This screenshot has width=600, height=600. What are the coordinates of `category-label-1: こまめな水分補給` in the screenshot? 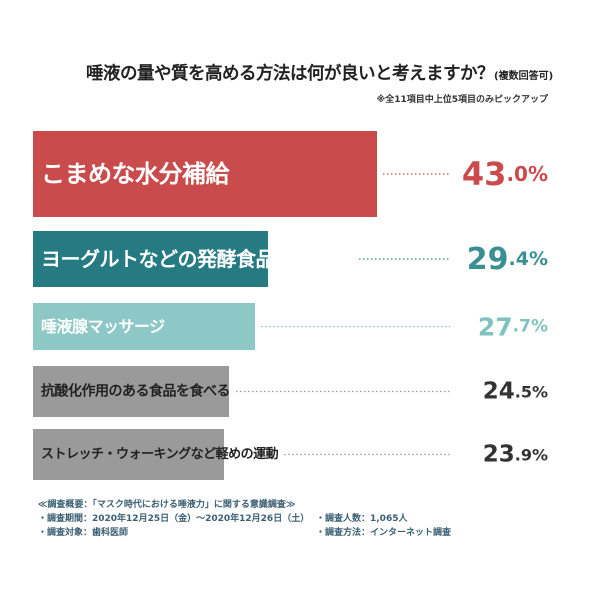 It's located at (135, 174).